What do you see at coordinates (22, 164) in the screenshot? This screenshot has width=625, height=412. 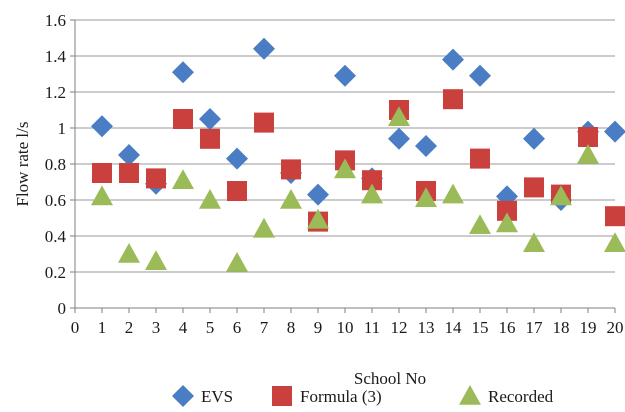 I see `y-axis-label: Flow rate l/s` at bounding box center [22, 164].